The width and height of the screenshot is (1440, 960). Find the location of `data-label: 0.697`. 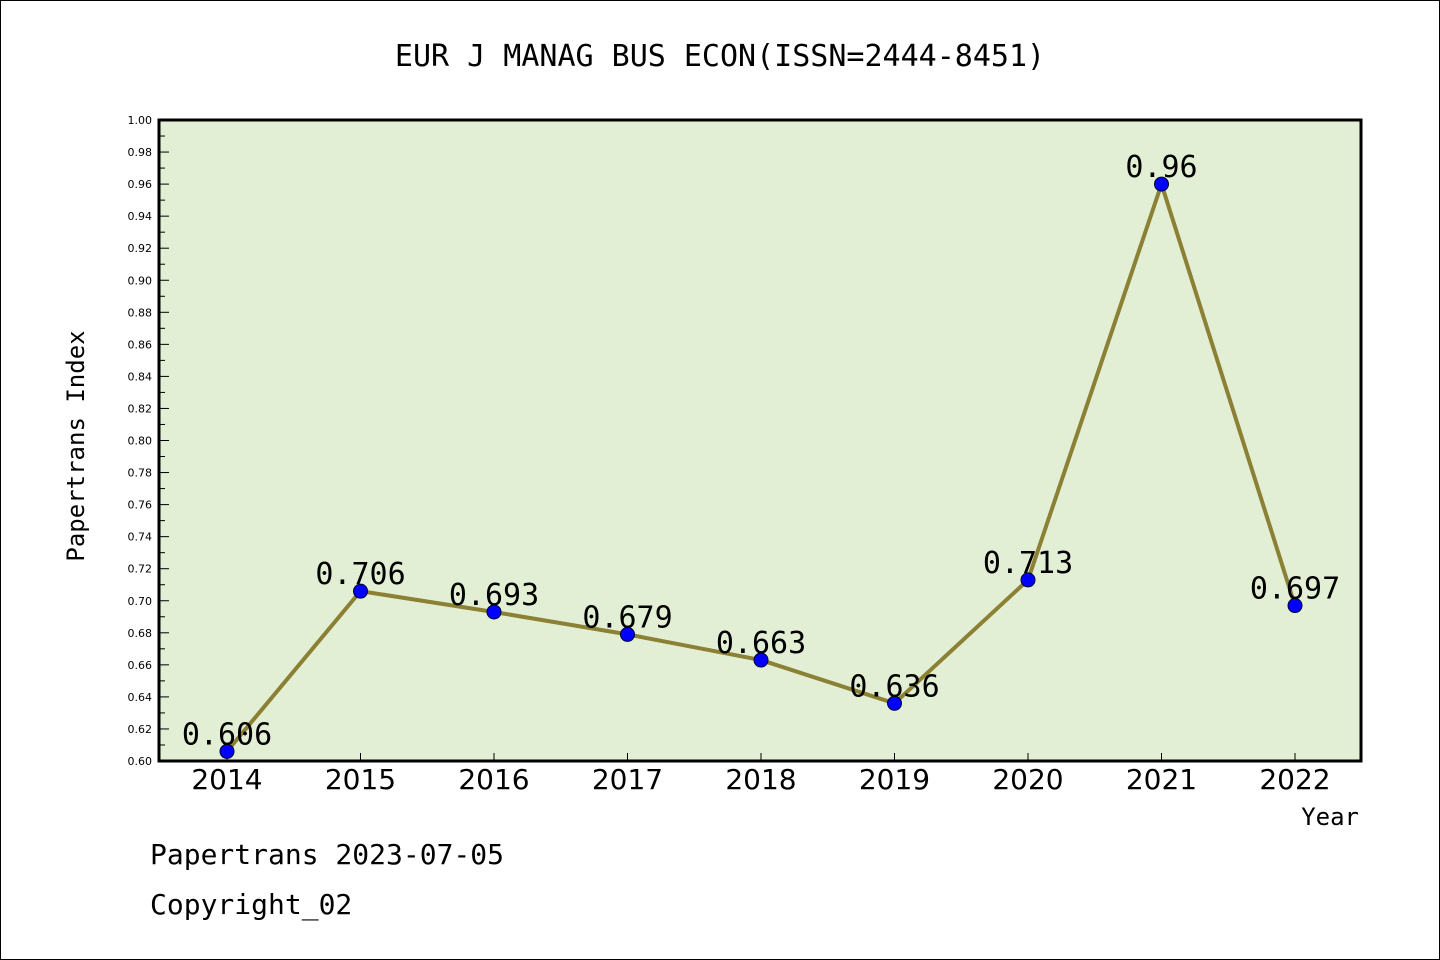

data-label: 0.697 is located at coordinates (1295, 589).